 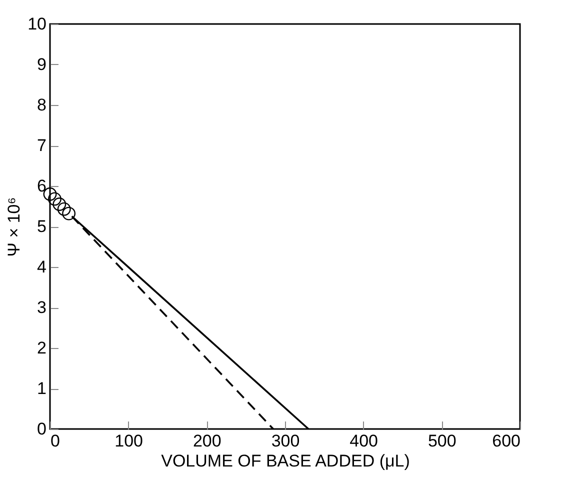 What do you see at coordinates (41, 429) in the screenshot?
I see `y-tick-label: 0` at bounding box center [41, 429].